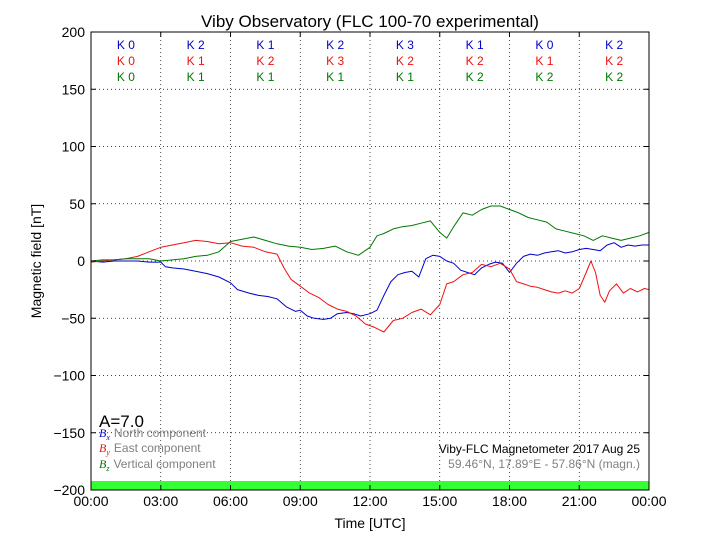 The height and width of the screenshot is (540, 720). Describe the element at coordinates (69, 376) in the screenshot. I see `y-tick-label: −100` at that location.